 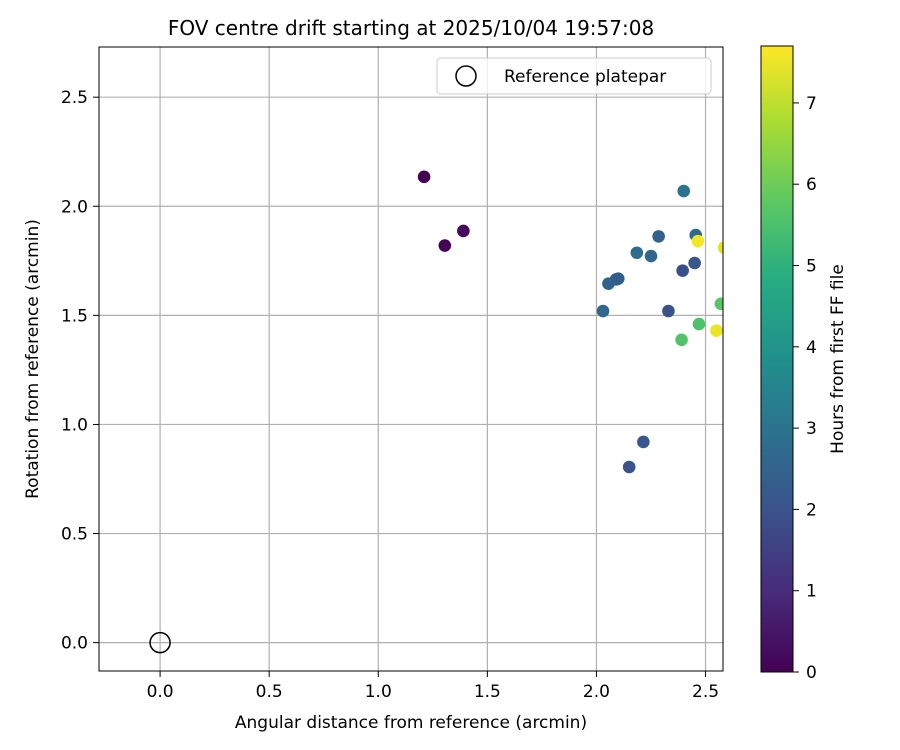 What do you see at coordinates (160, 692) in the screenshot?
I see `x-tick-label: 0.0` at bounding box center [160, 692].